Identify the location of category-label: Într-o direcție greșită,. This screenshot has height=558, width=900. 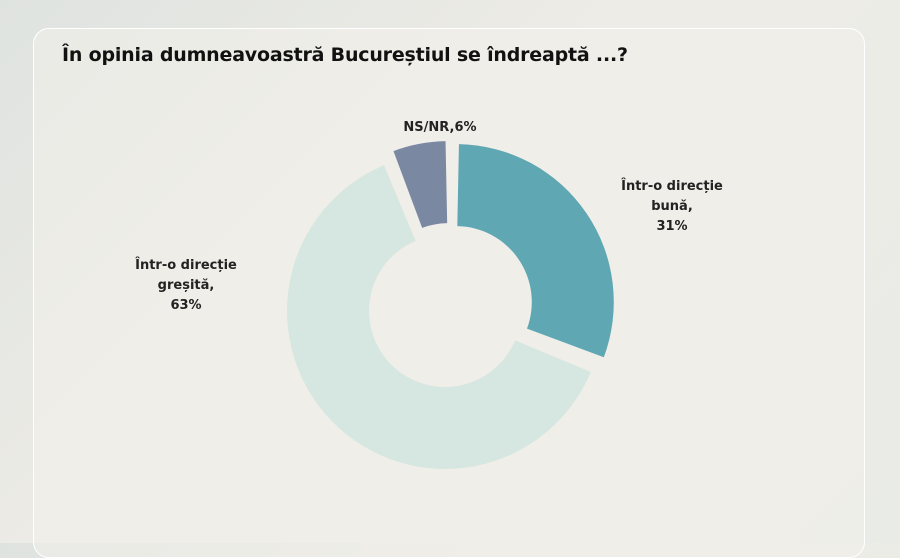
(186, 275).